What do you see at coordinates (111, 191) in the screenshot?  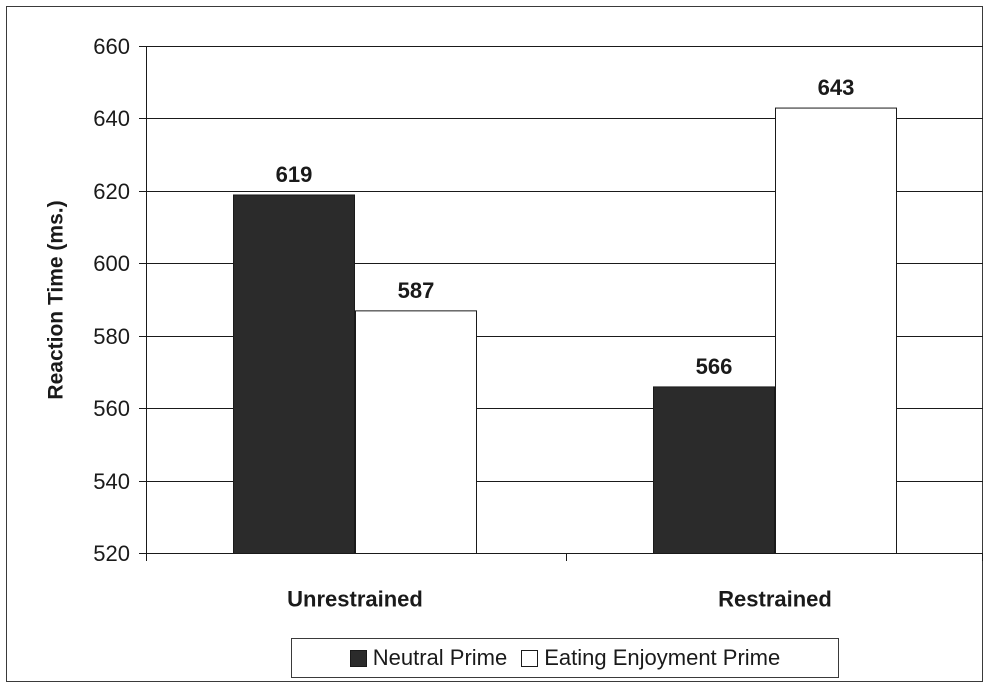 I see `y-tick-label: 620` at bounding box center [111, 191].